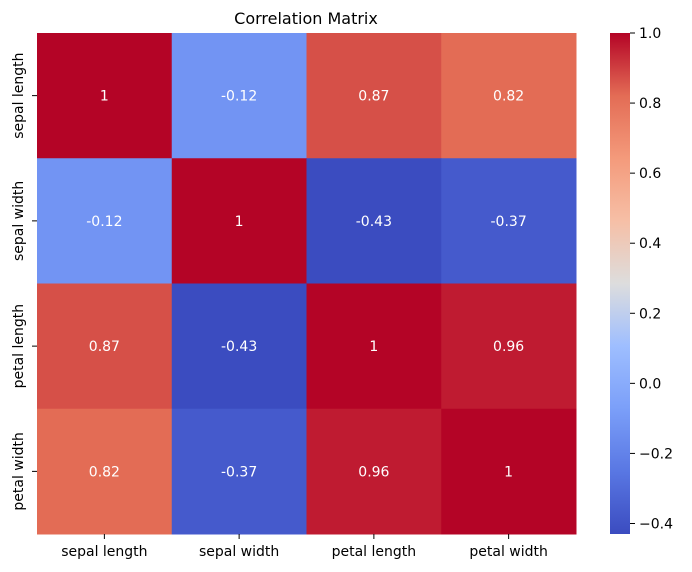 The height and width of the screenshot is (572, 692). I want to click on colorbar-tick-label: 0.2, so click(650, 314).